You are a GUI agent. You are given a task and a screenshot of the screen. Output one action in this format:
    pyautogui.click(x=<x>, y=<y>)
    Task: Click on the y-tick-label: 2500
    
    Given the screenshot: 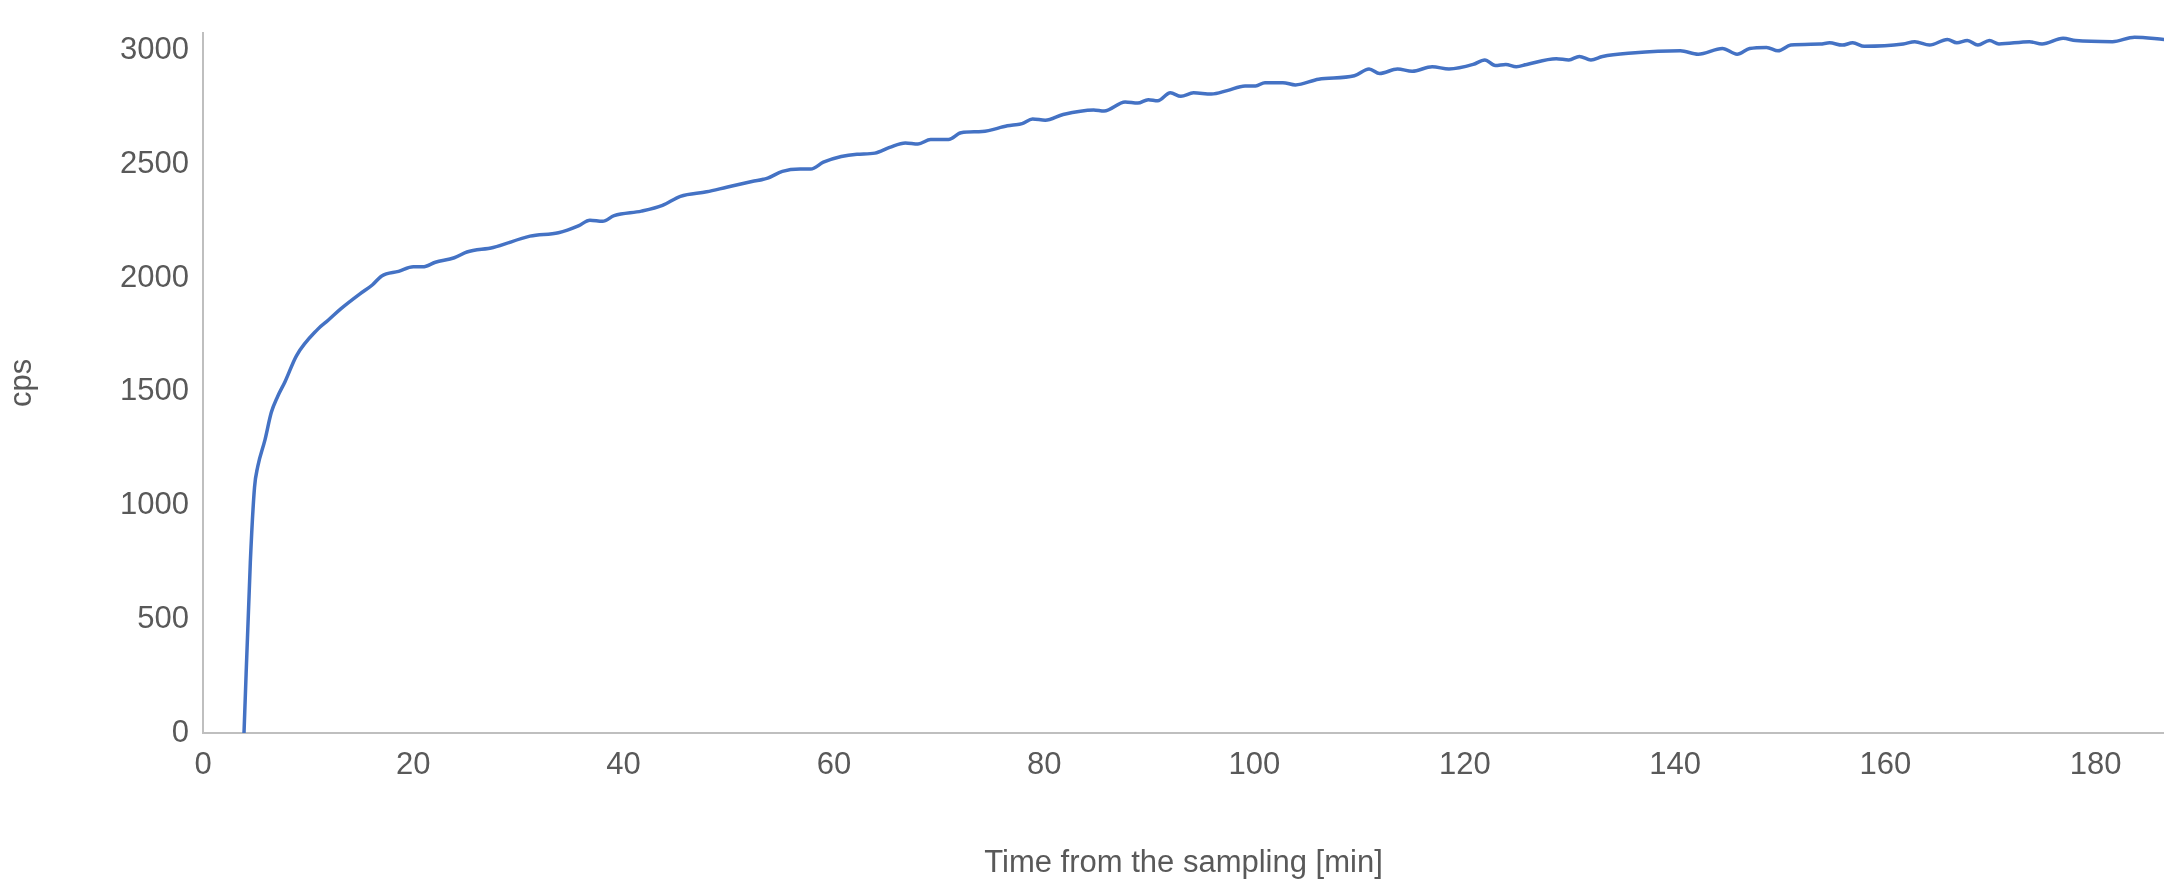 What is the action you would take?
    pyautogui.click(x=154, y=163)
    